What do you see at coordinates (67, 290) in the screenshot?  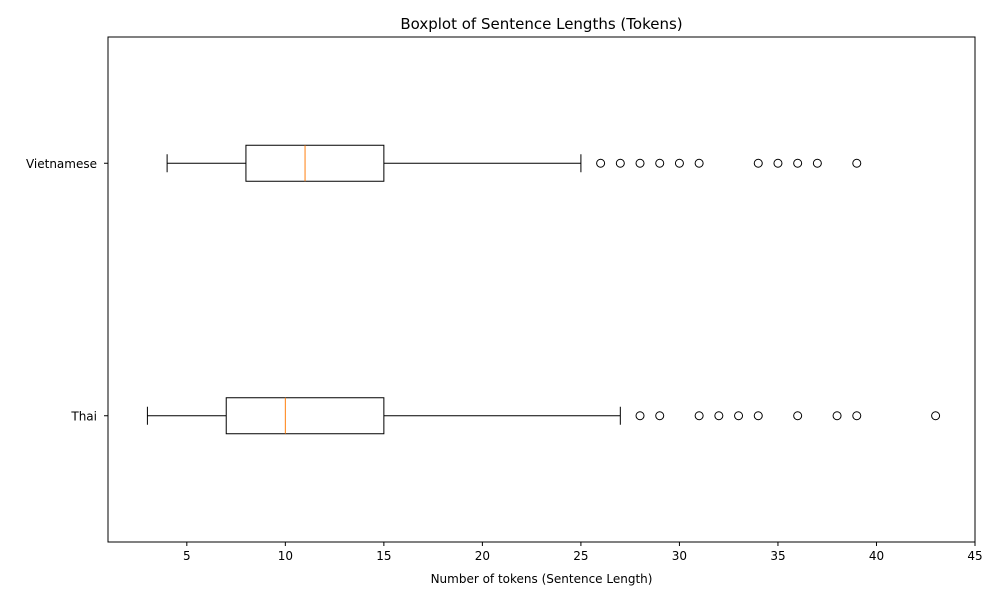 I see `y-axis: Thai Vietnamese` at bounding box center [67, 290].